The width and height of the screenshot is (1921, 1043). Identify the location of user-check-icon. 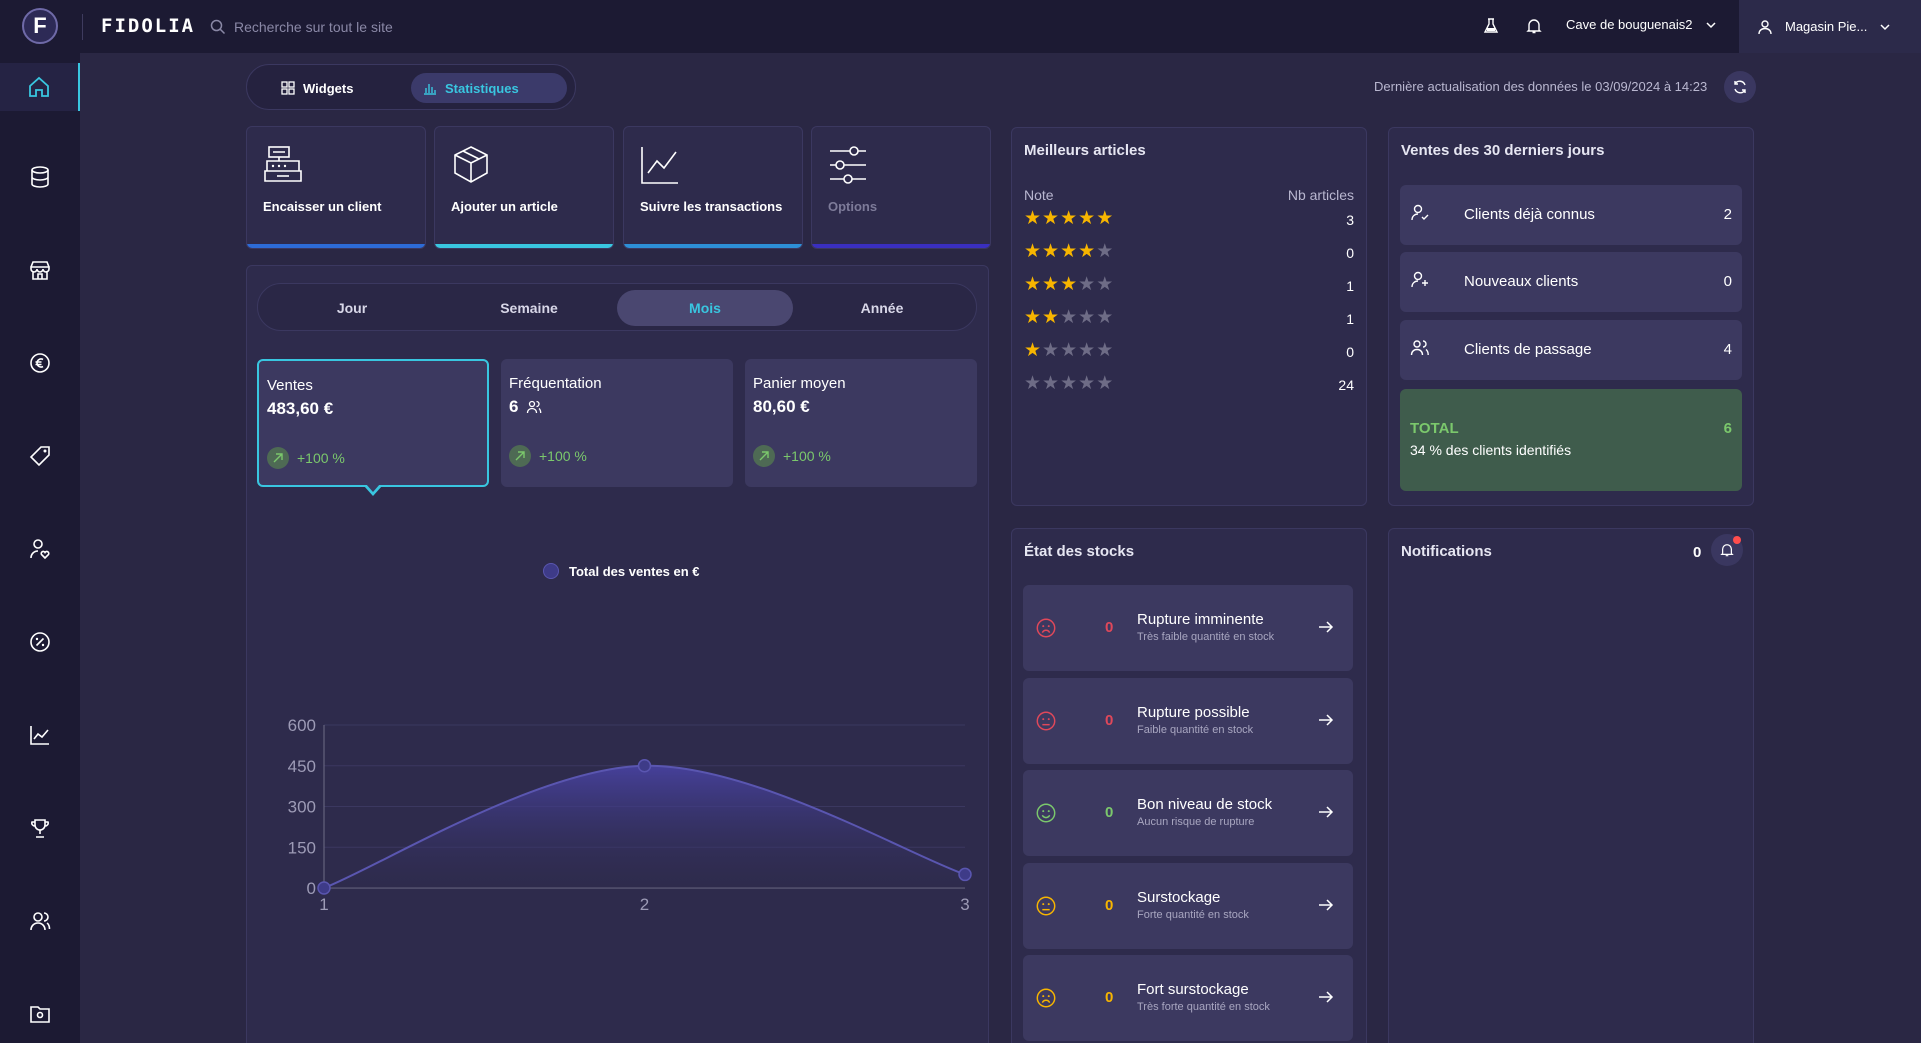
(1420, 212).